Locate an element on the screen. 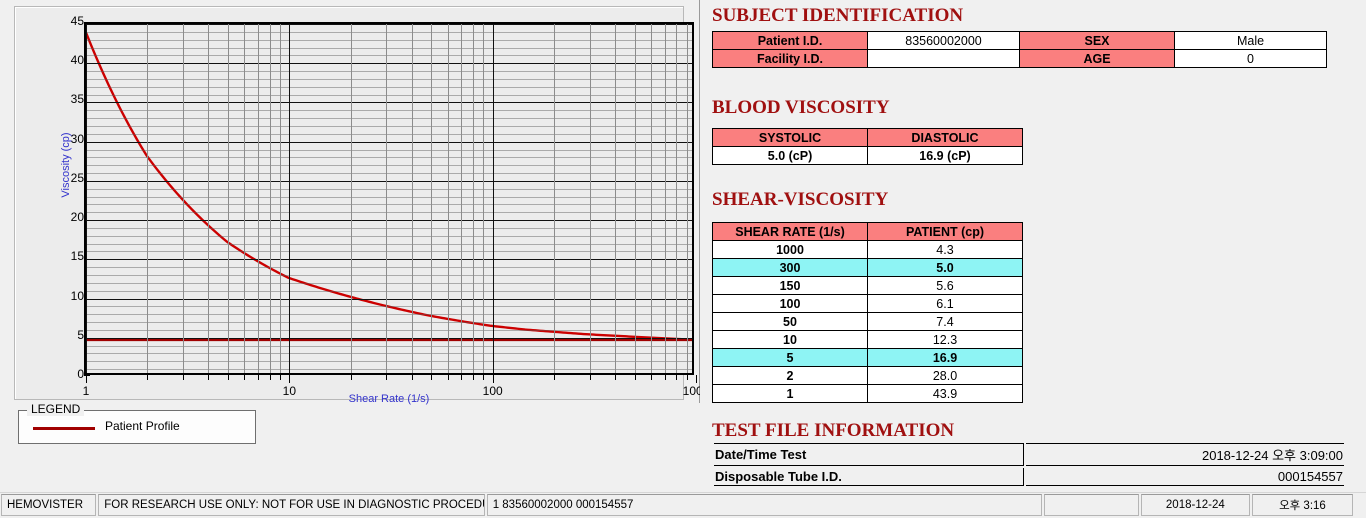  table-row: Facility I.D. AGE 0 is located at coordinates (1019, 58).